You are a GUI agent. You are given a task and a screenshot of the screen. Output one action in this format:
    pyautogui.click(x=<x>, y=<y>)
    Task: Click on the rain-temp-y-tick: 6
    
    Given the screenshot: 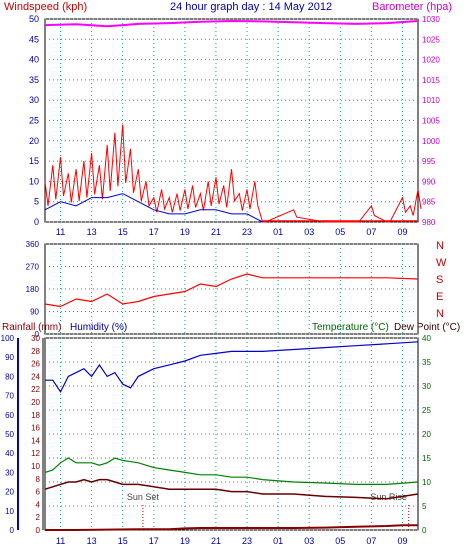 What is the action you would take?
    pyautogui.click(x=38, y=492)
    